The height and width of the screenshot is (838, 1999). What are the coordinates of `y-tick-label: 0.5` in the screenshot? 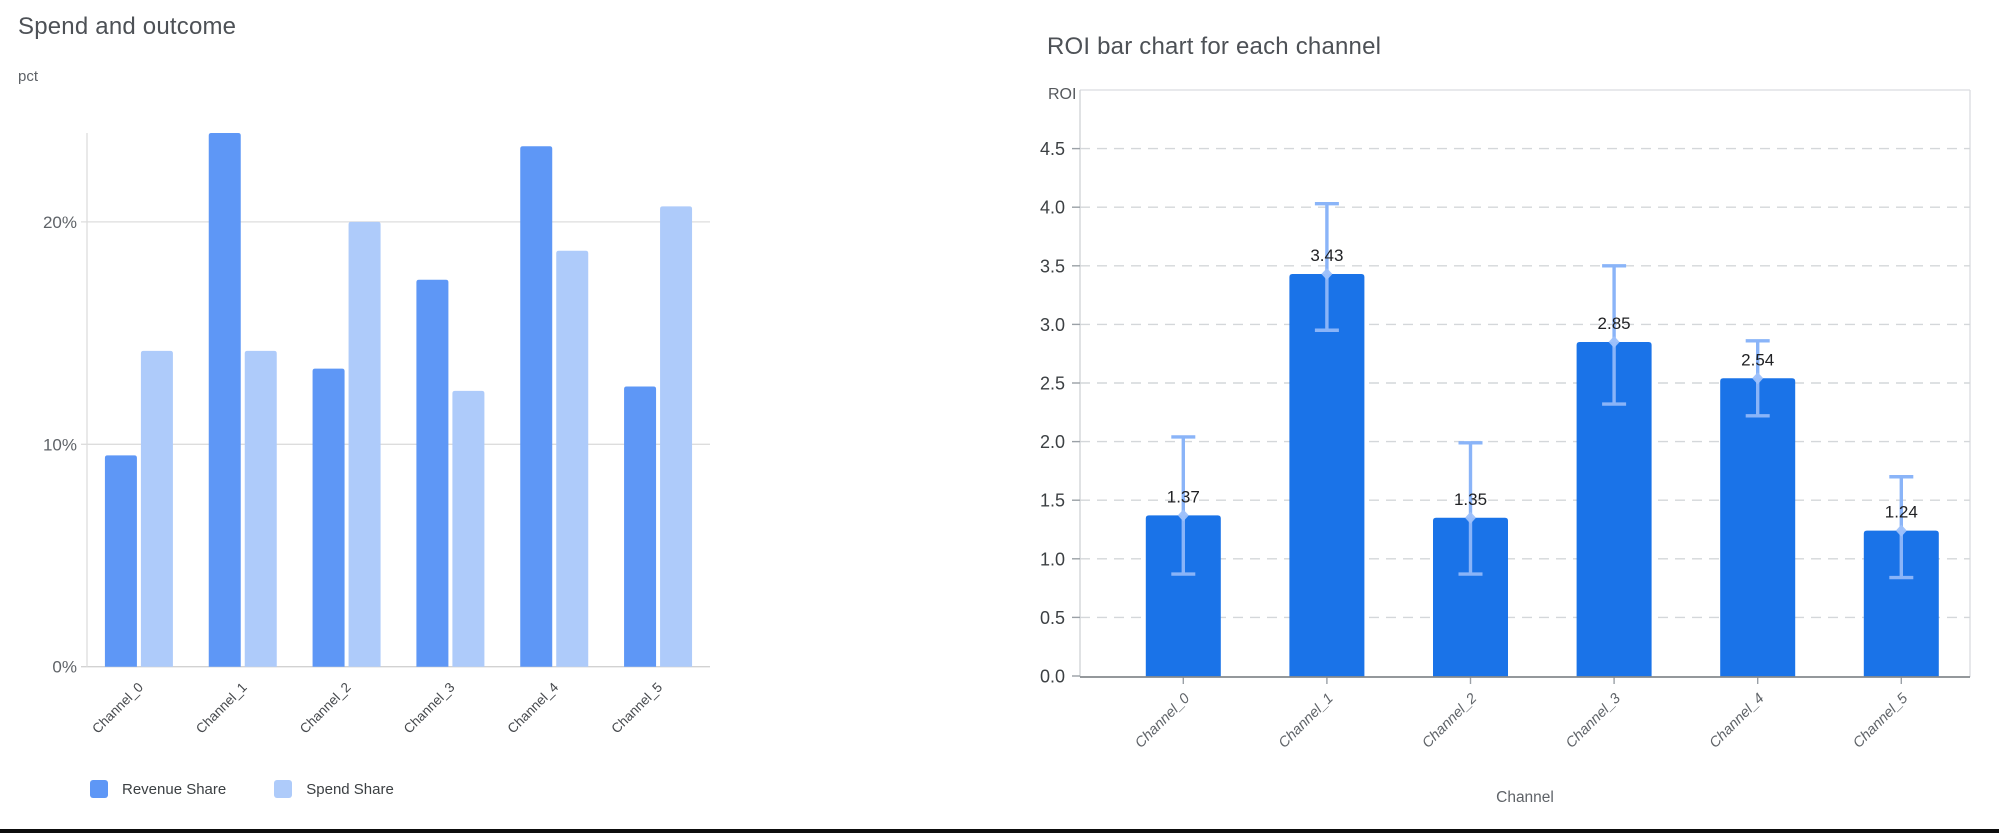 It's located at (1052, 618).